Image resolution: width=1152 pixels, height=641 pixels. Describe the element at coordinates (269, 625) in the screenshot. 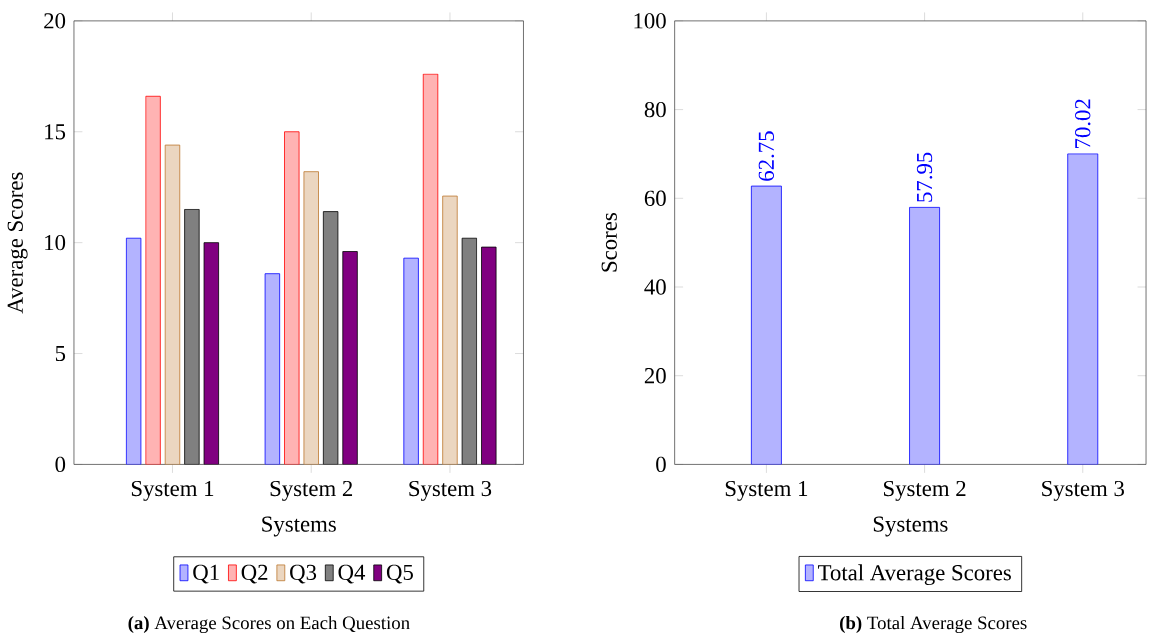

I see `text: (a) Average Scores on Each Question` at that location.